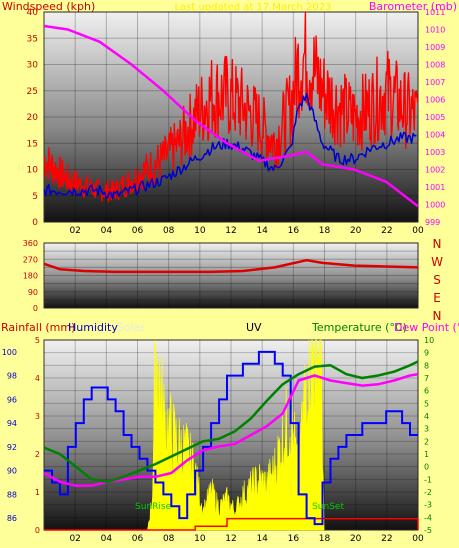 This screenshot has height=548, width=459. I want to click on rain-tick-label: 3, so click(37, 416).